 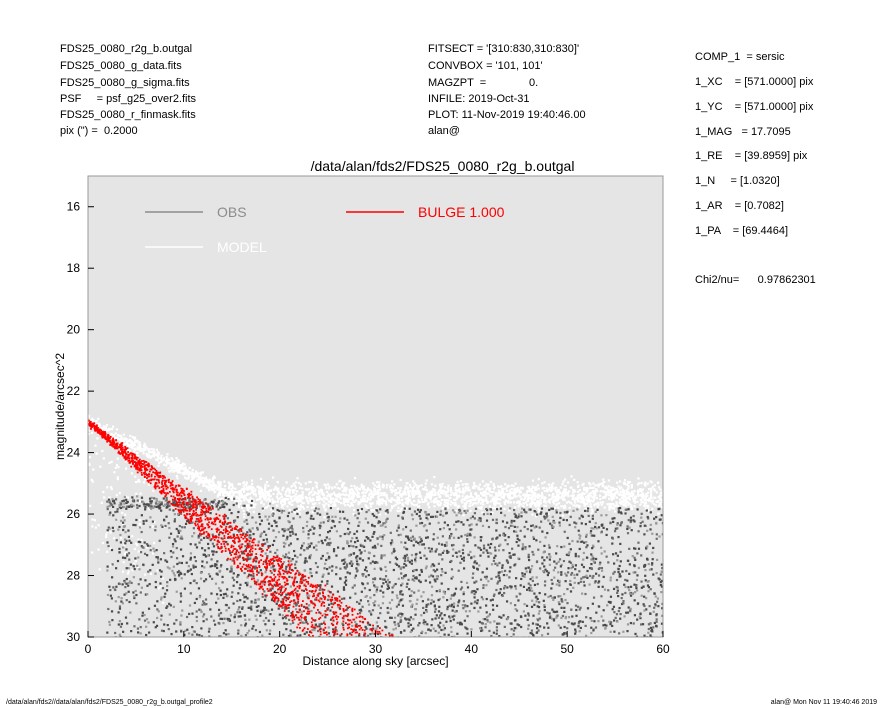 What do you see at coordinates (128, 115) in the screenshot?
I see `header-left-line: FDS25_0080_r_finmask.fits` at bounding box center [128, 115].